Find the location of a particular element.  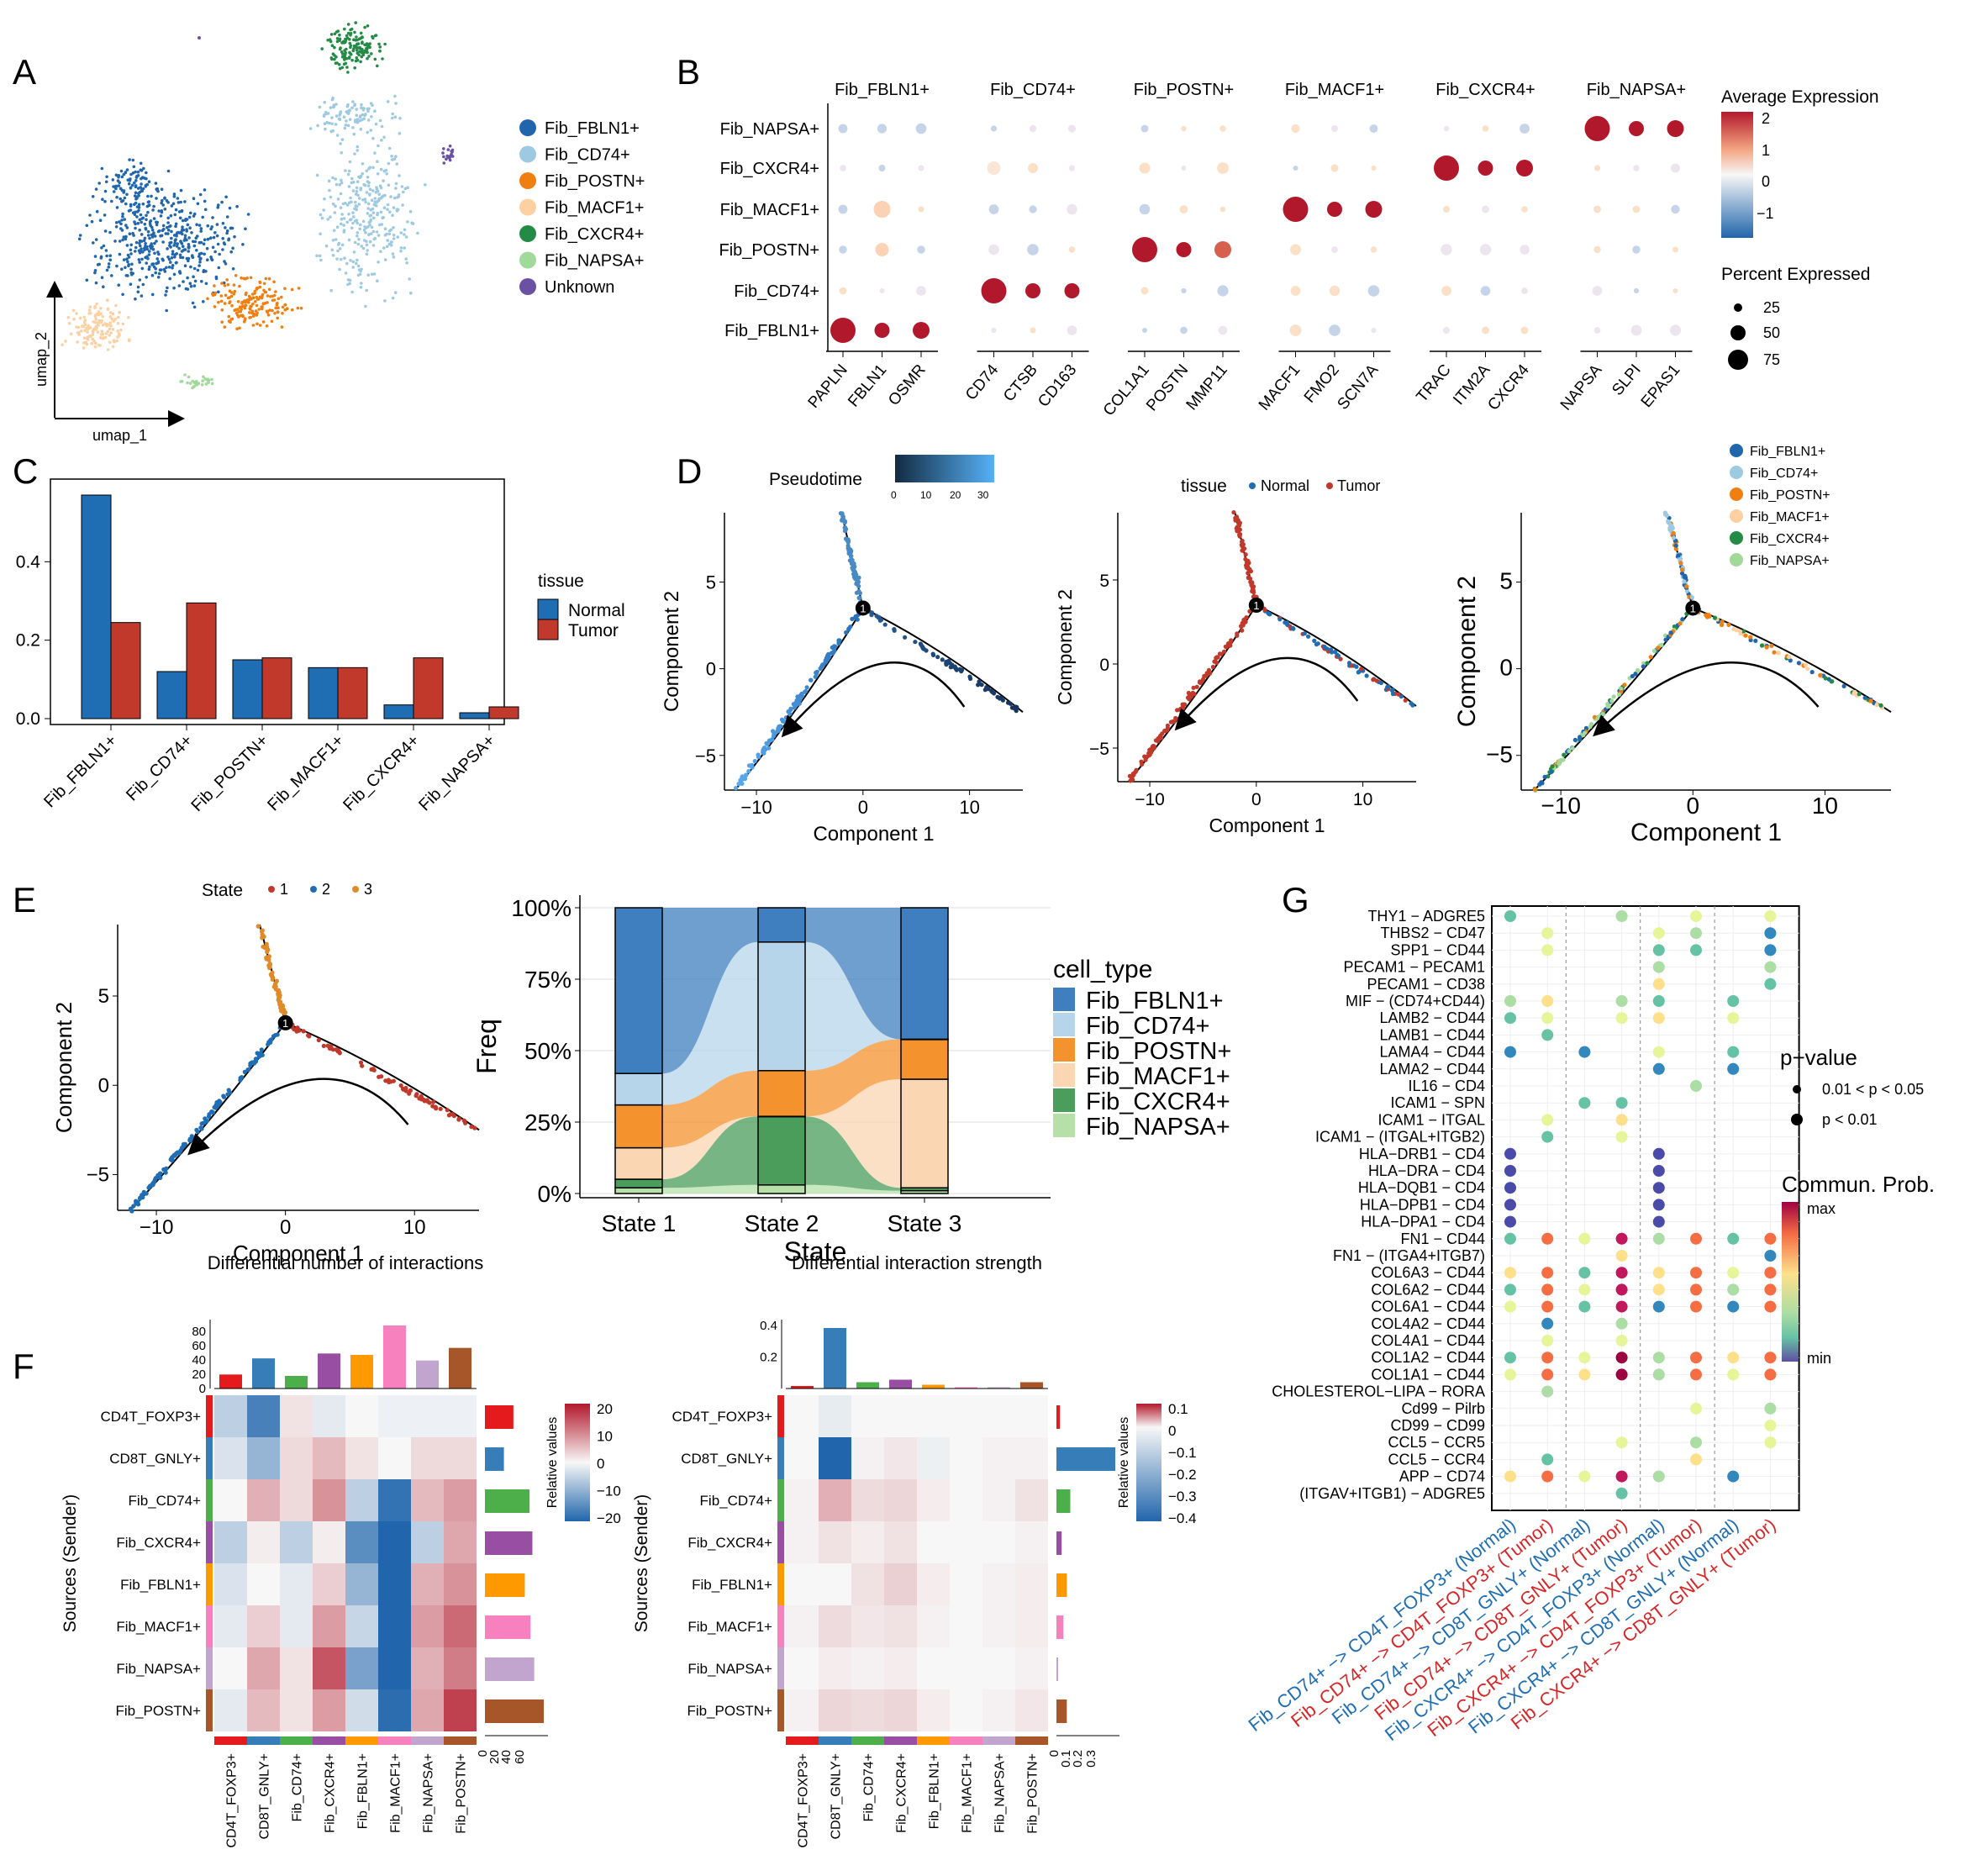

gene-label: SCN7A is located at coordinates (1359, 387).